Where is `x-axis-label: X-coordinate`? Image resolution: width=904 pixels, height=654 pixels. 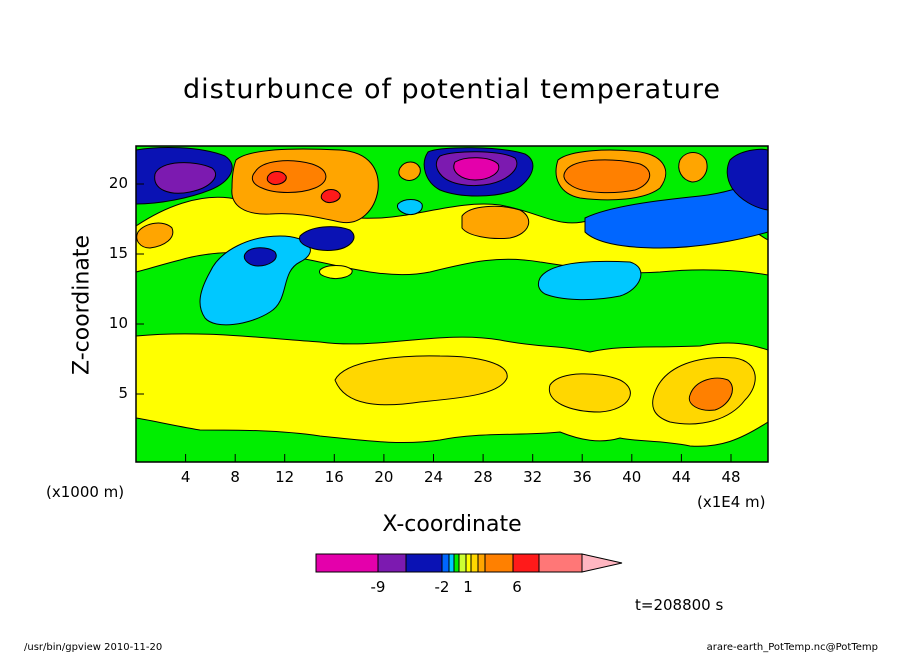
x-axis-label: X-coordinate is located at coordinates (452, 524).